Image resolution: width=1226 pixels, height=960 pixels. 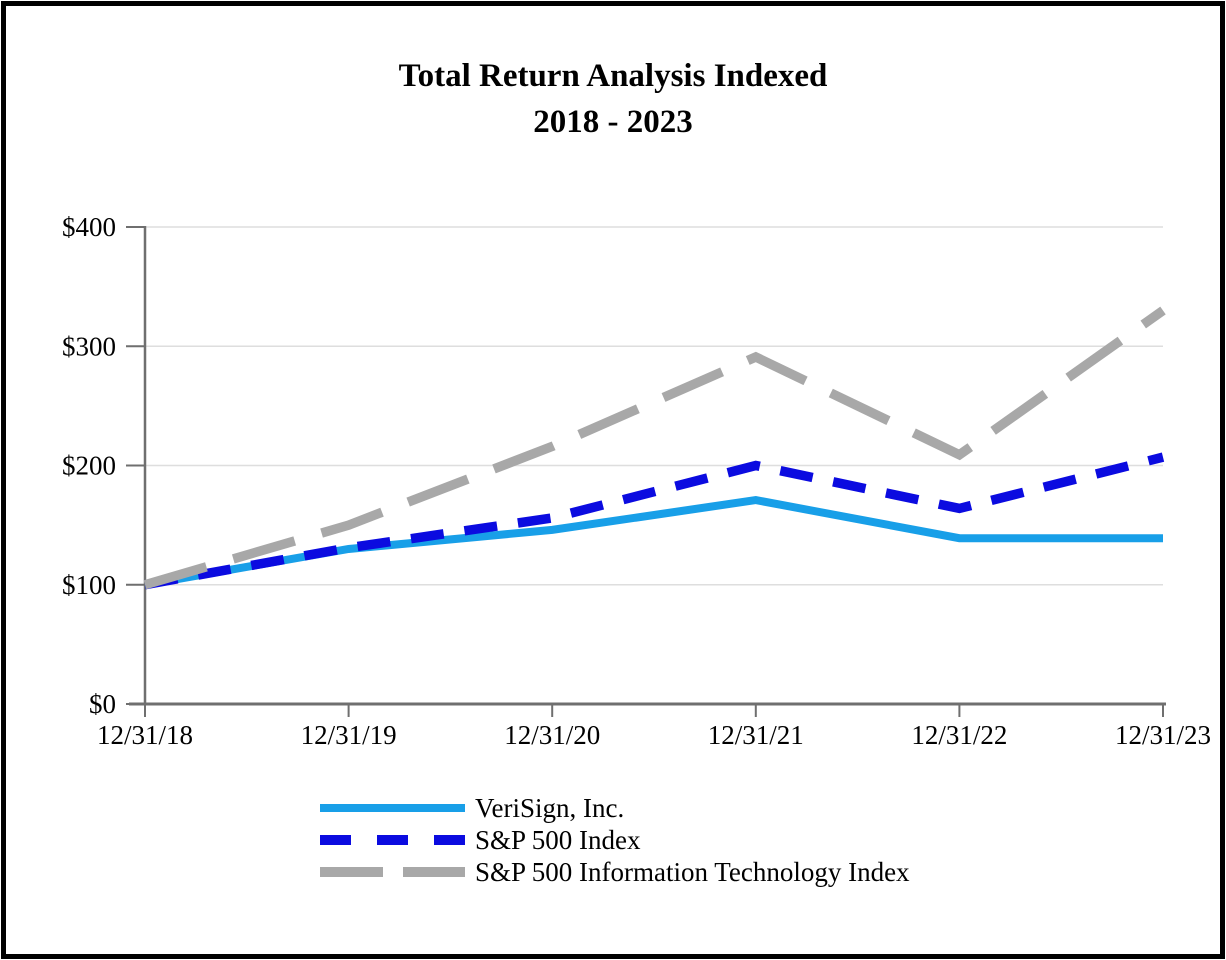 What do you see at coordinates (552, 735) in the screenshot?
I see `x-tick-label: 12/31/20` at bounding box center [552, 735].